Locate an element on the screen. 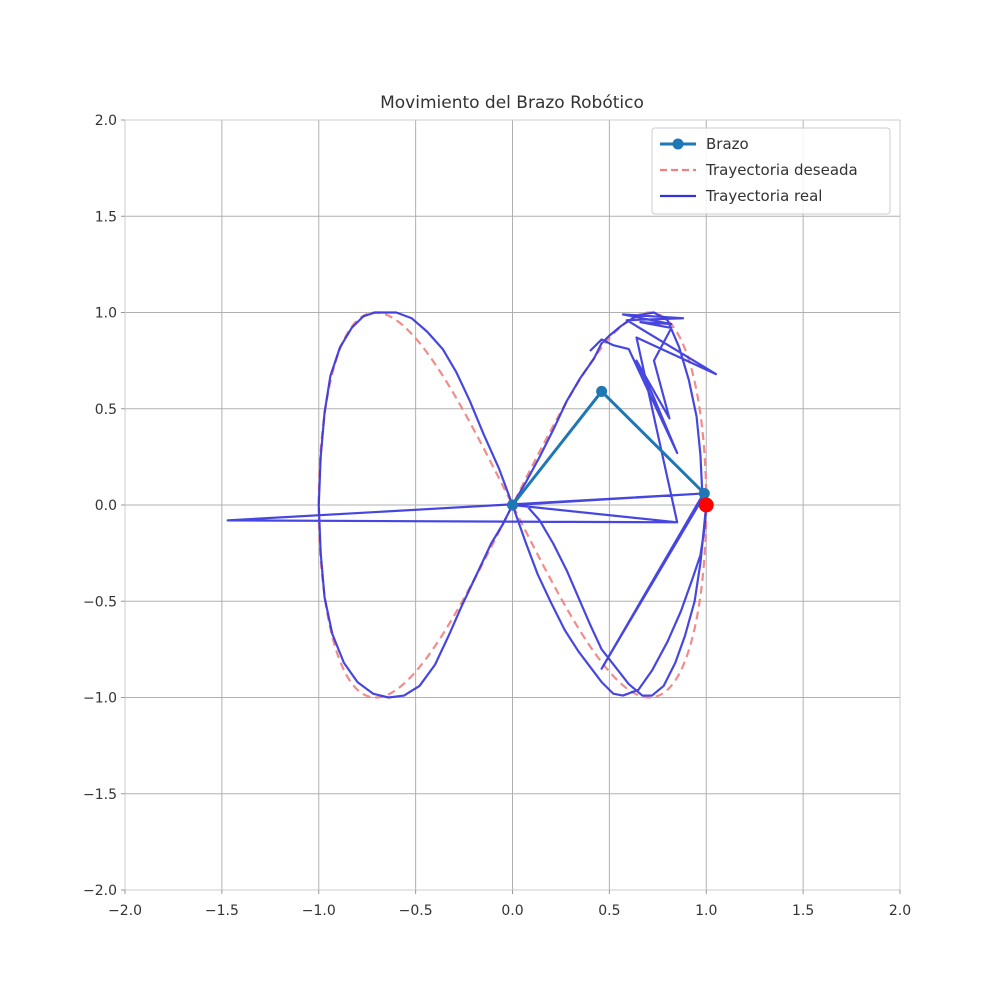 Image resolution: width=1000 pixels, height=1004 pixels. x-tick-label: −1.0 is located at coordinates (319, 911).